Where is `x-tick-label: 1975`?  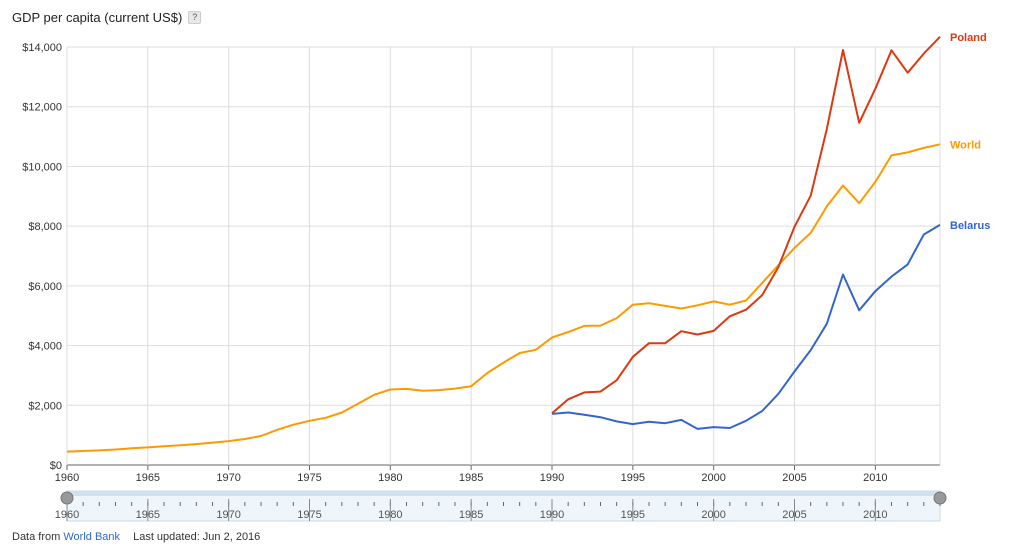
x-tick-label: 1975 is located at coordinates (309, 478).